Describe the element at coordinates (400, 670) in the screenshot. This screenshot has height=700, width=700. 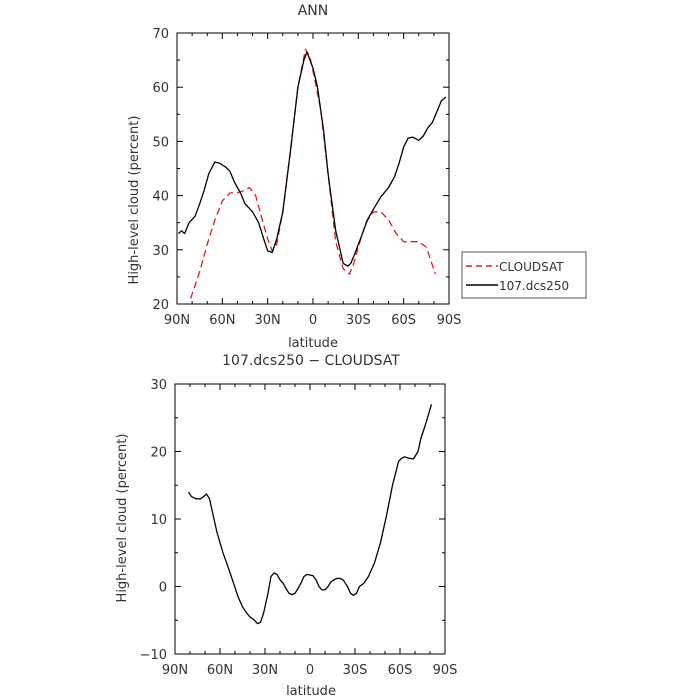
I see `bottom-x-tick-label: 60S` at that location.